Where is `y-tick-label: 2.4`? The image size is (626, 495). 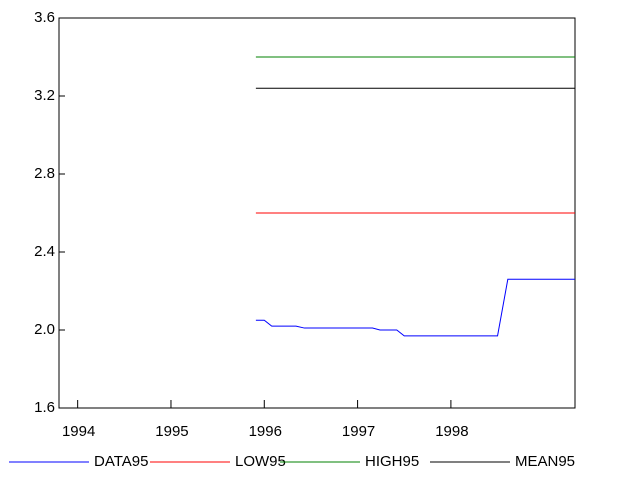
y-tick-label: 2.4 is located at coordinates (44, 251).